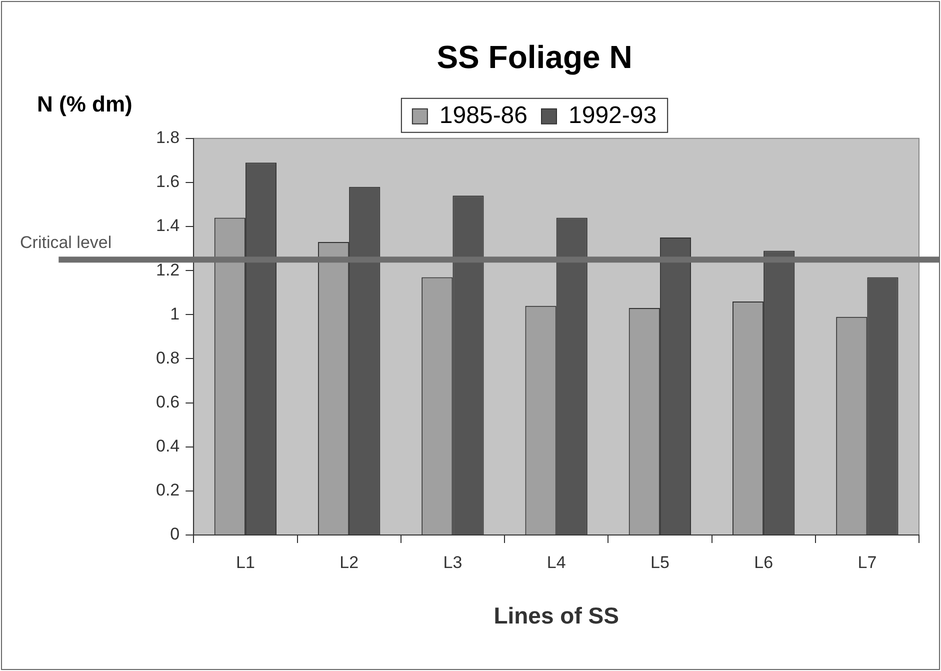  What do you see at coordinates (349, 562) in the screenshot?
I see `x-tick-label: L2` at bounding box center [349, 562].